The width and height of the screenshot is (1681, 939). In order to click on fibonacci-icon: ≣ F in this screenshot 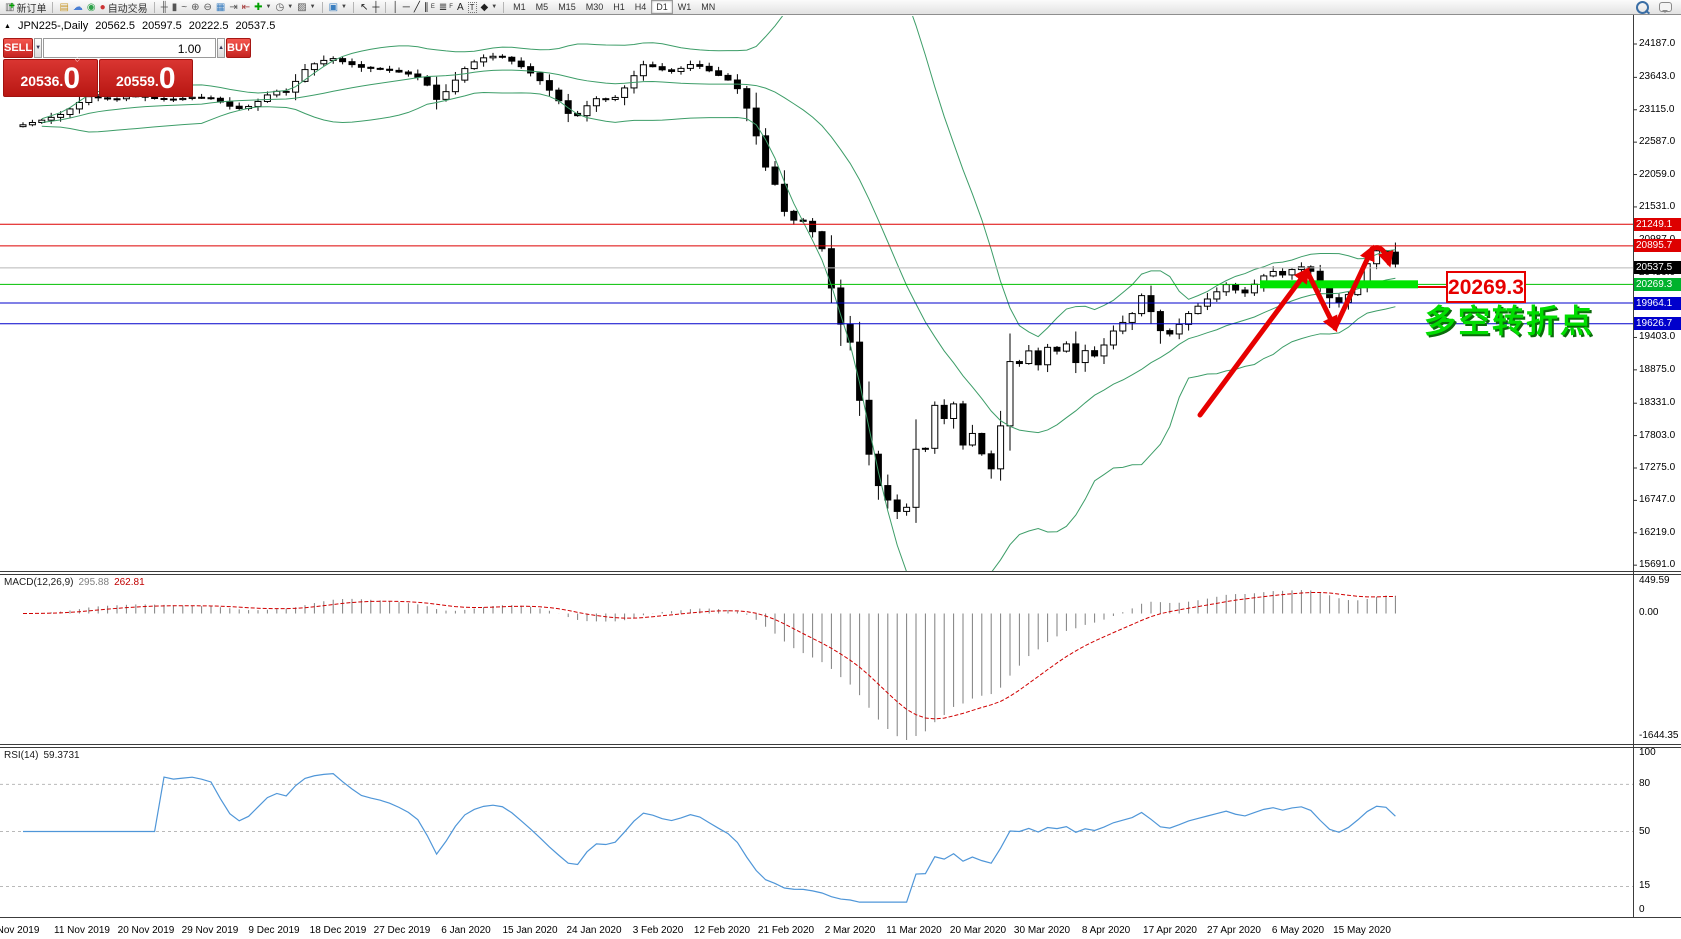, I will do `click(445, 7)`.